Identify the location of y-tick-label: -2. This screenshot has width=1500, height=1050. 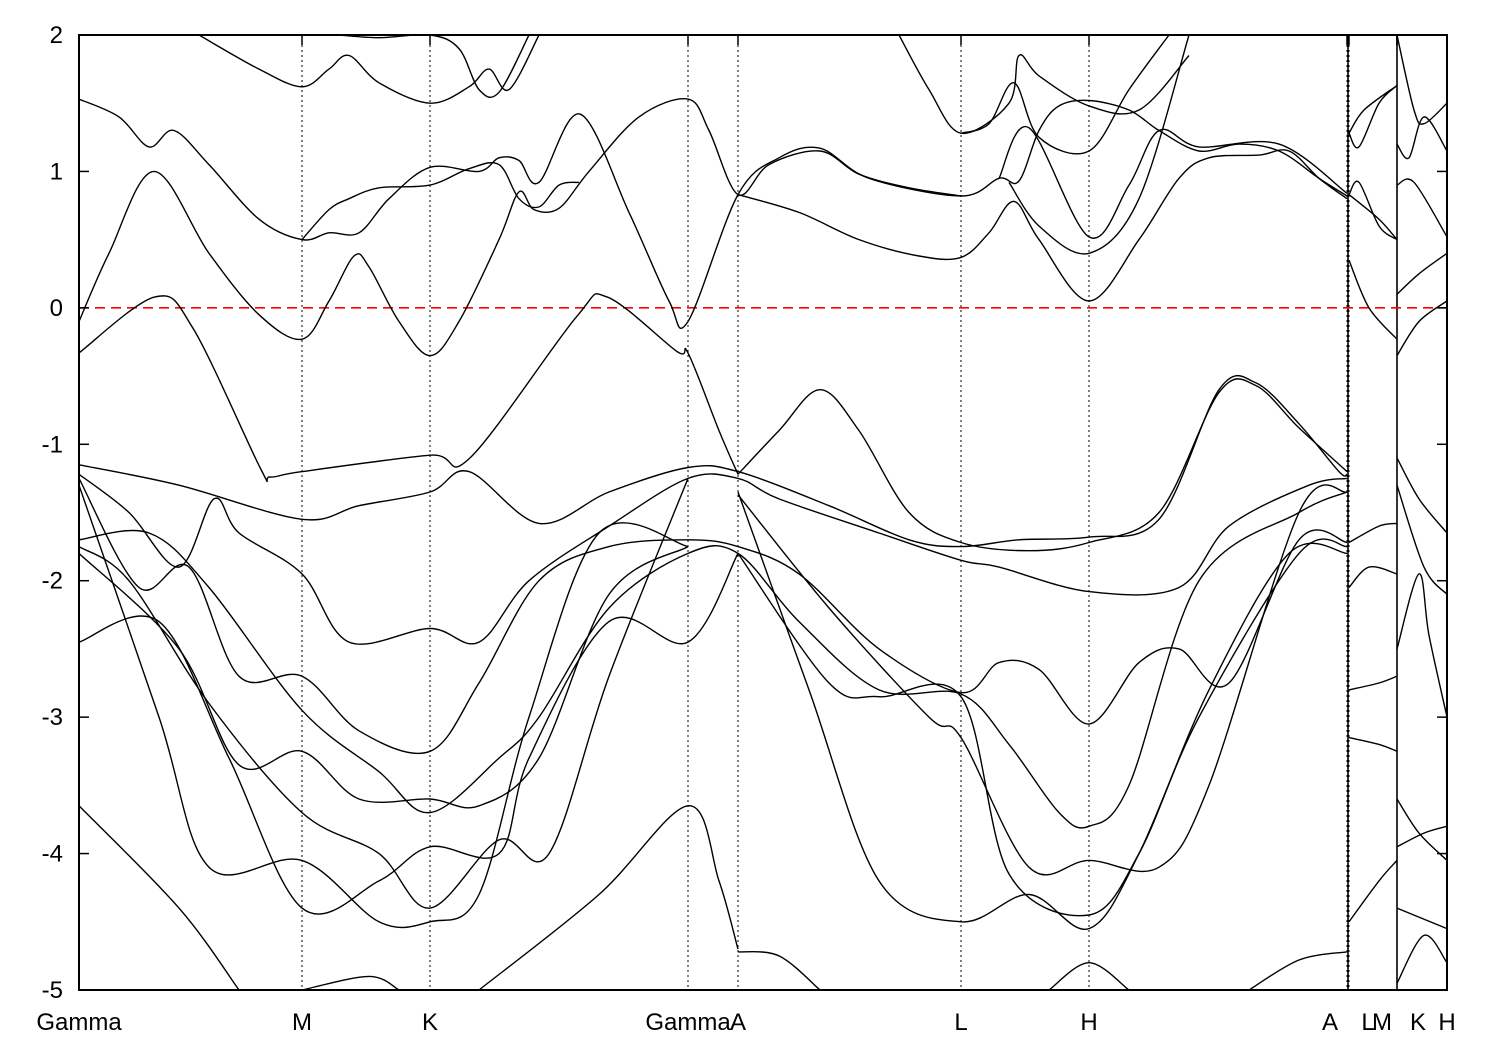
(52, 581).